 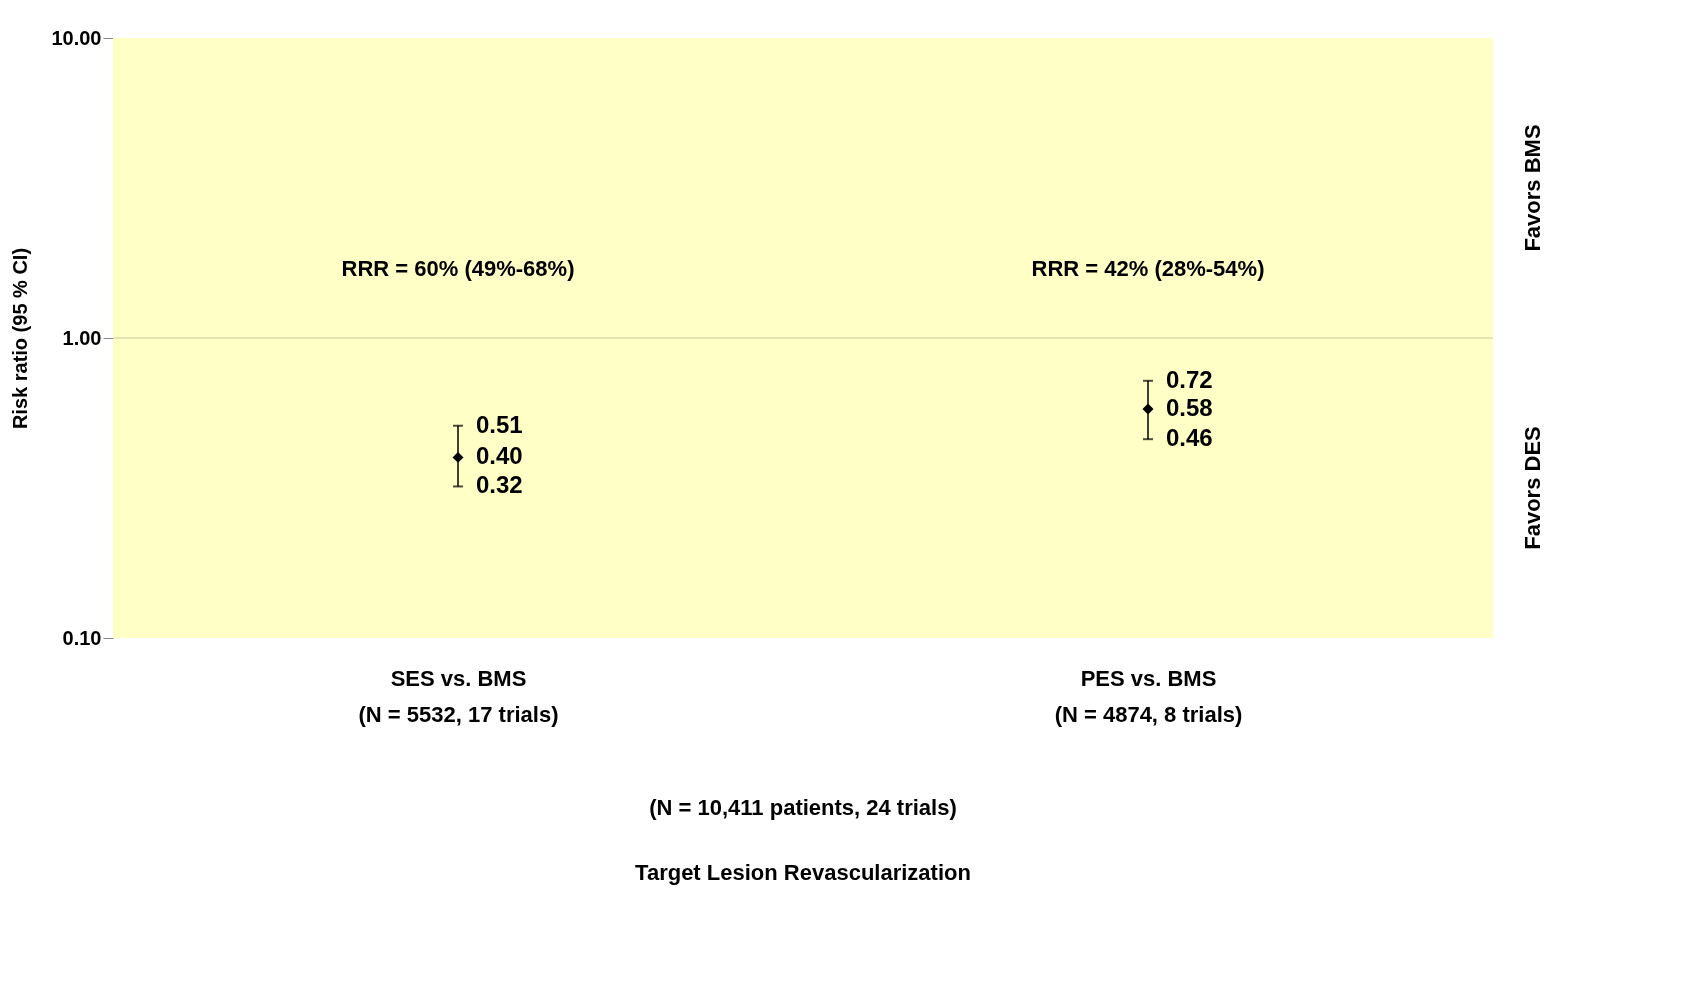 I want to click on y-tick-label: 1.00, so click(x=82, y=337).